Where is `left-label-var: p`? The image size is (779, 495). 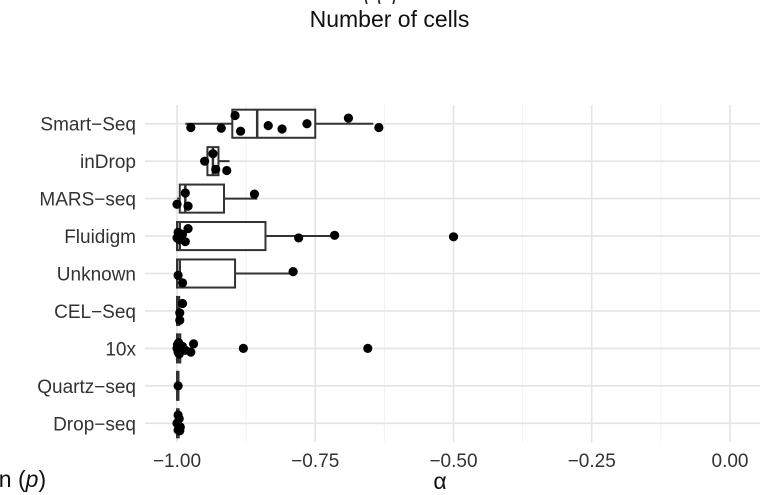
left-label-var: p is located at coordinates (32, 479).